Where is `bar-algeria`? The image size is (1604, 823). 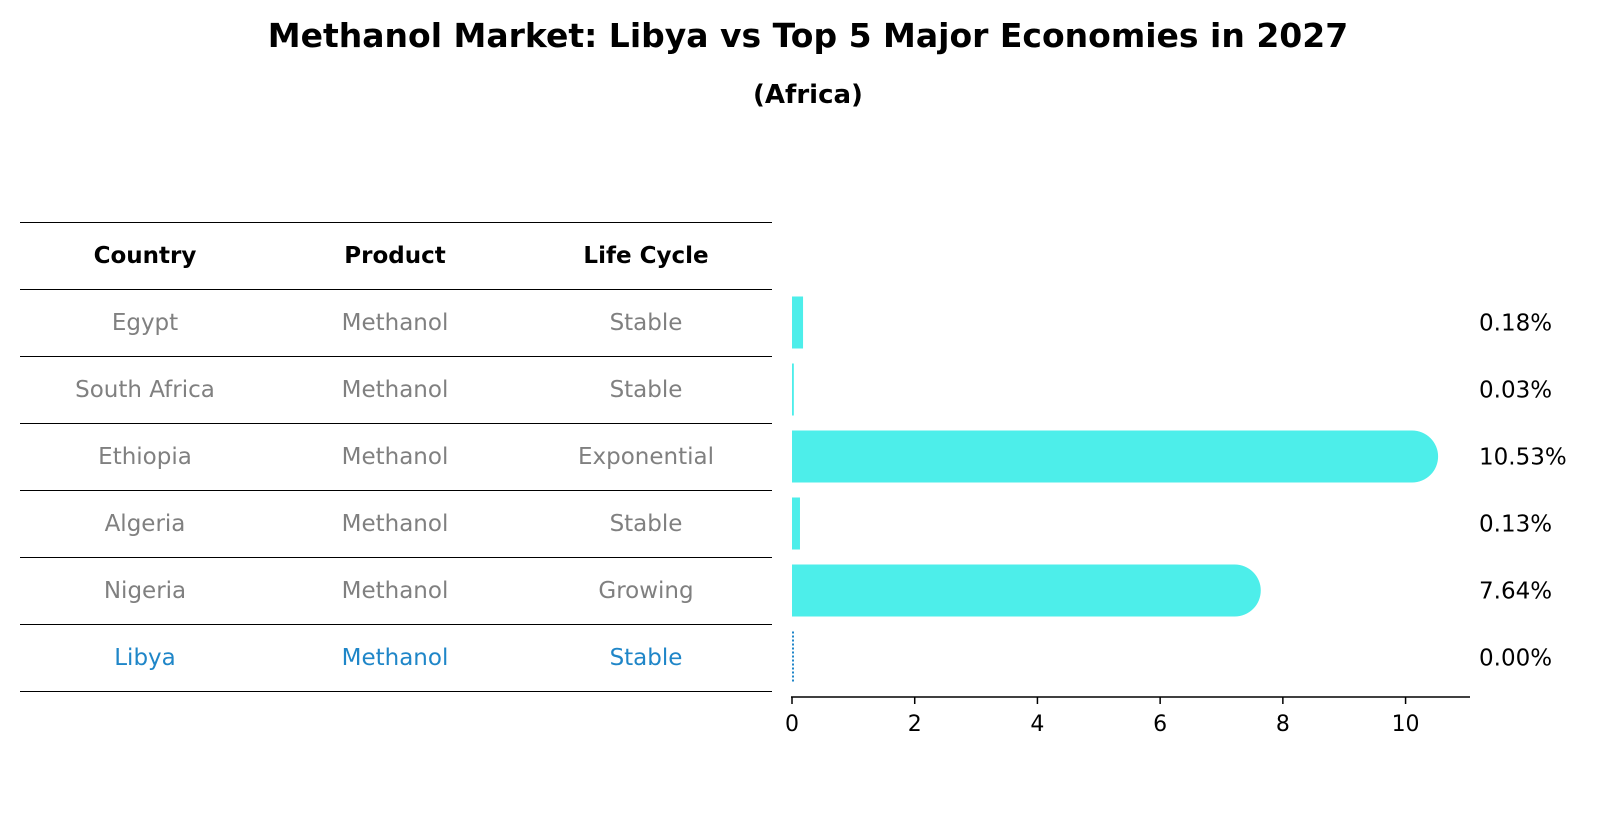
bar-algeria is located at coordinates (796, 523).